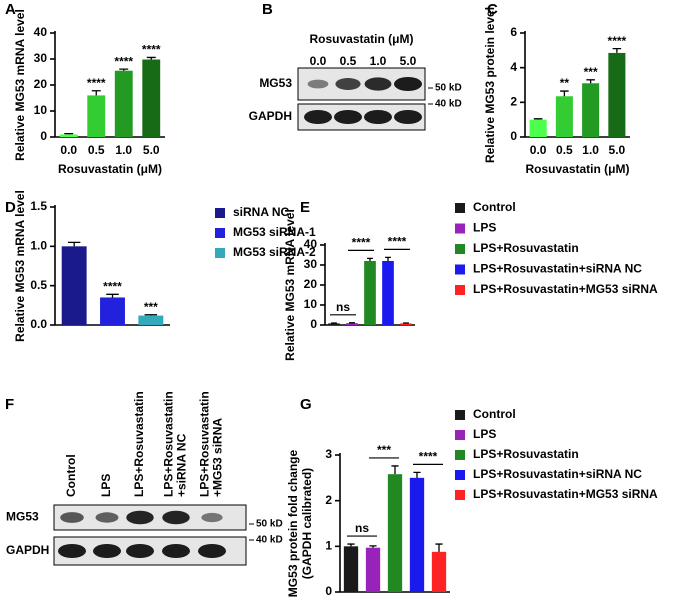  I want to click on lane-label: 1.0, so click(378, 61).